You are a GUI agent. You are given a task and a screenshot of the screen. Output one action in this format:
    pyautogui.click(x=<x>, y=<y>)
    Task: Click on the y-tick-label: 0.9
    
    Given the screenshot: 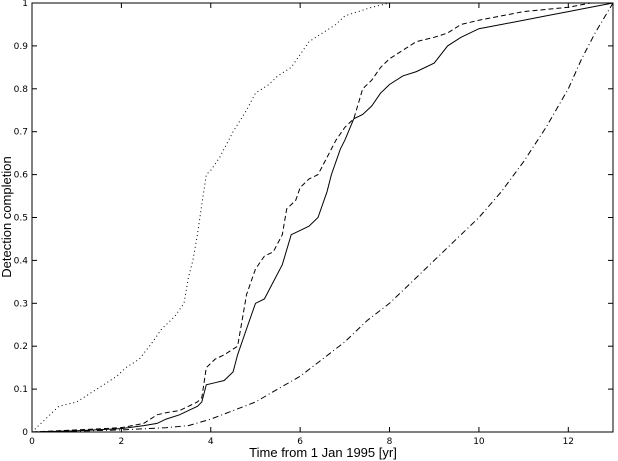 What is the action you would take?
    pyautogui.click(x=21, y=47)
    